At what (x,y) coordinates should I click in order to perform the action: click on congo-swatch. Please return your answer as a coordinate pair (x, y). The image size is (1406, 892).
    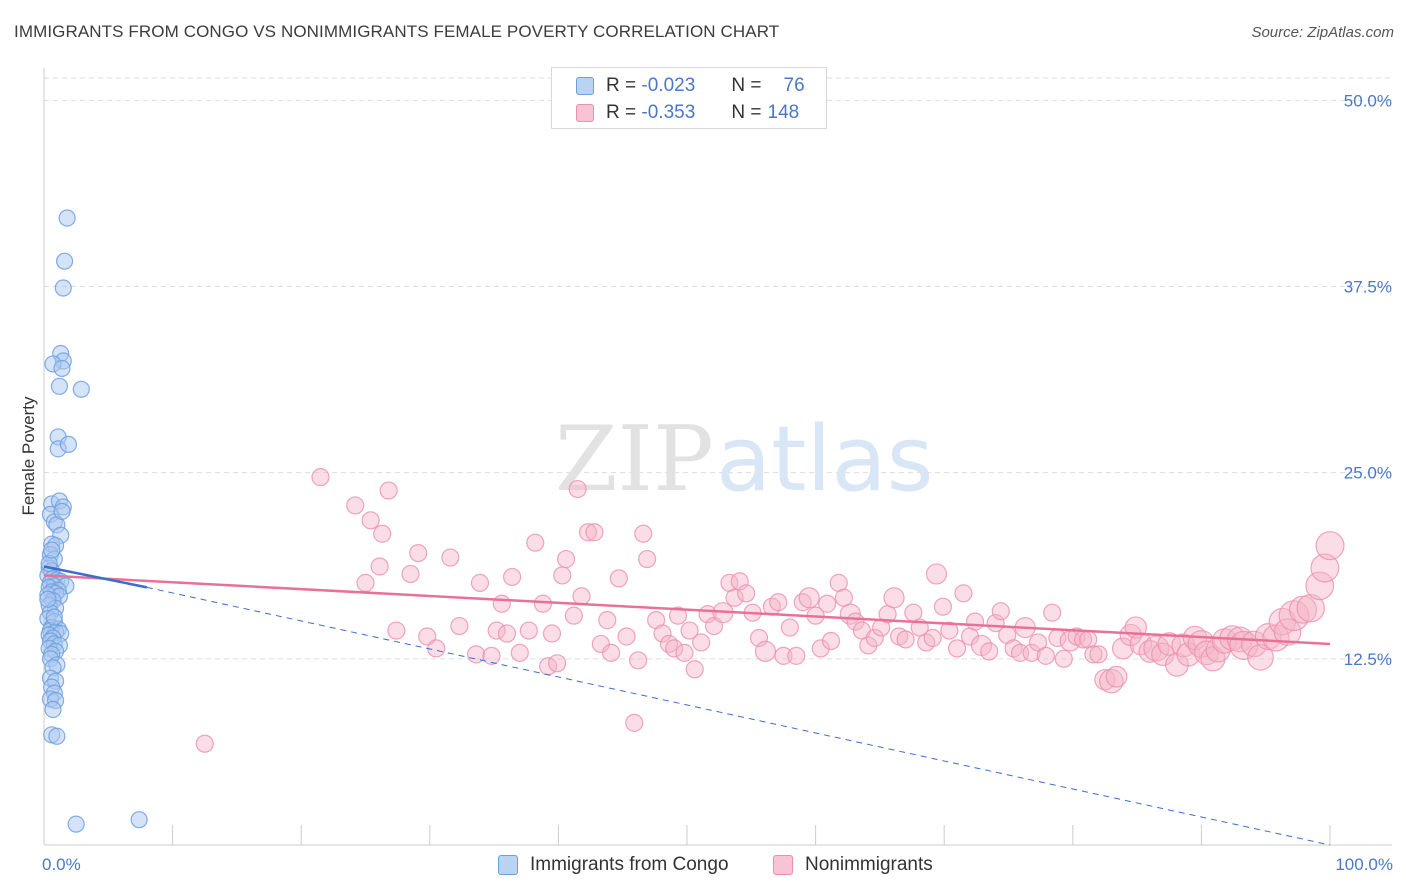
    Looking at the image, I should click on (585, 86).